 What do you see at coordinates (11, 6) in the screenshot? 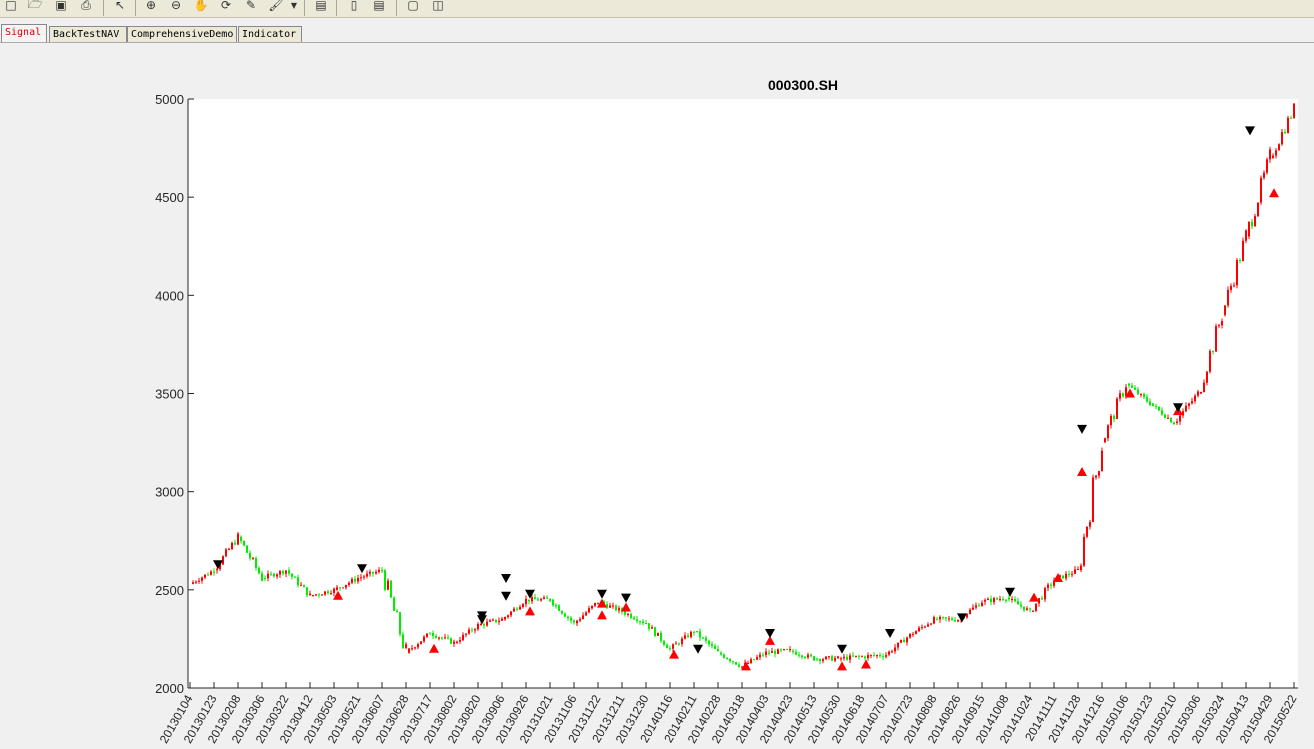
I see `new-file-icon: □` at bounding box center [11, 6].